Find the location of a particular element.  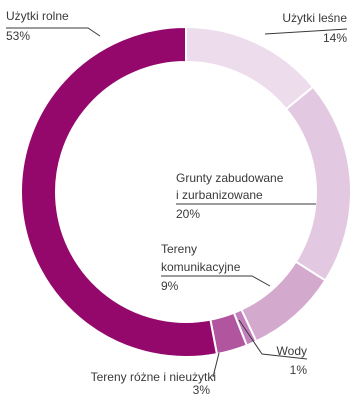

value-label-4: 3% is located at coordinates (202, 388).